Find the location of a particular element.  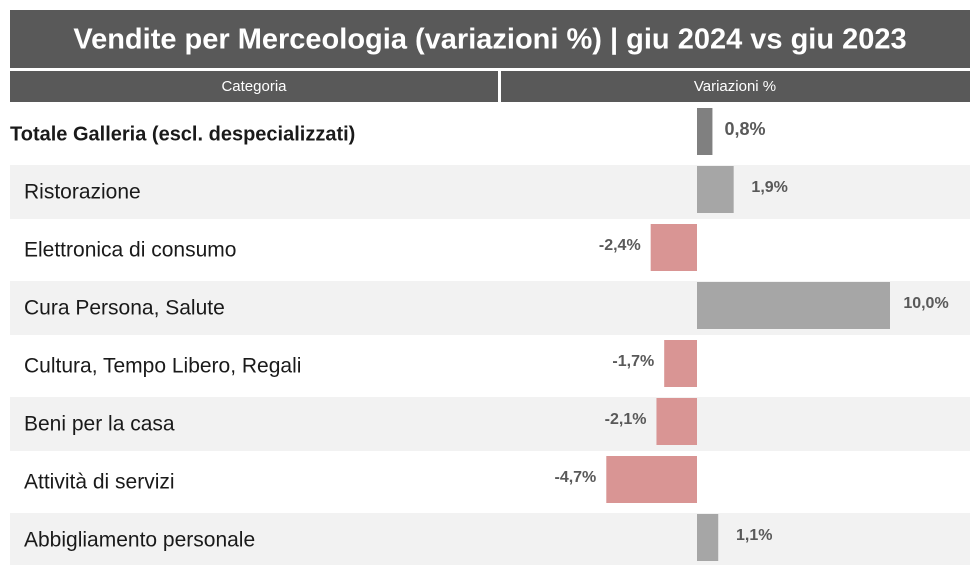

category-label: Totale Galleria (escl. despecializzati) is located at coordinates (182, 134).